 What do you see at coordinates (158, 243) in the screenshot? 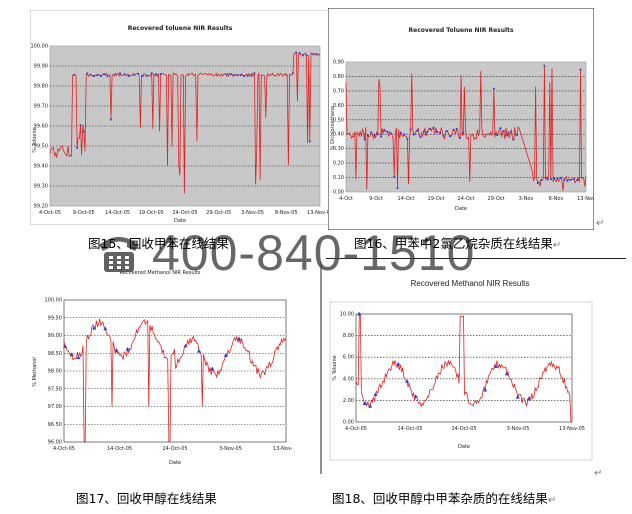
I see `caption-text: 图15、回收甲苯在线结果` at bounding box center [158, 243].